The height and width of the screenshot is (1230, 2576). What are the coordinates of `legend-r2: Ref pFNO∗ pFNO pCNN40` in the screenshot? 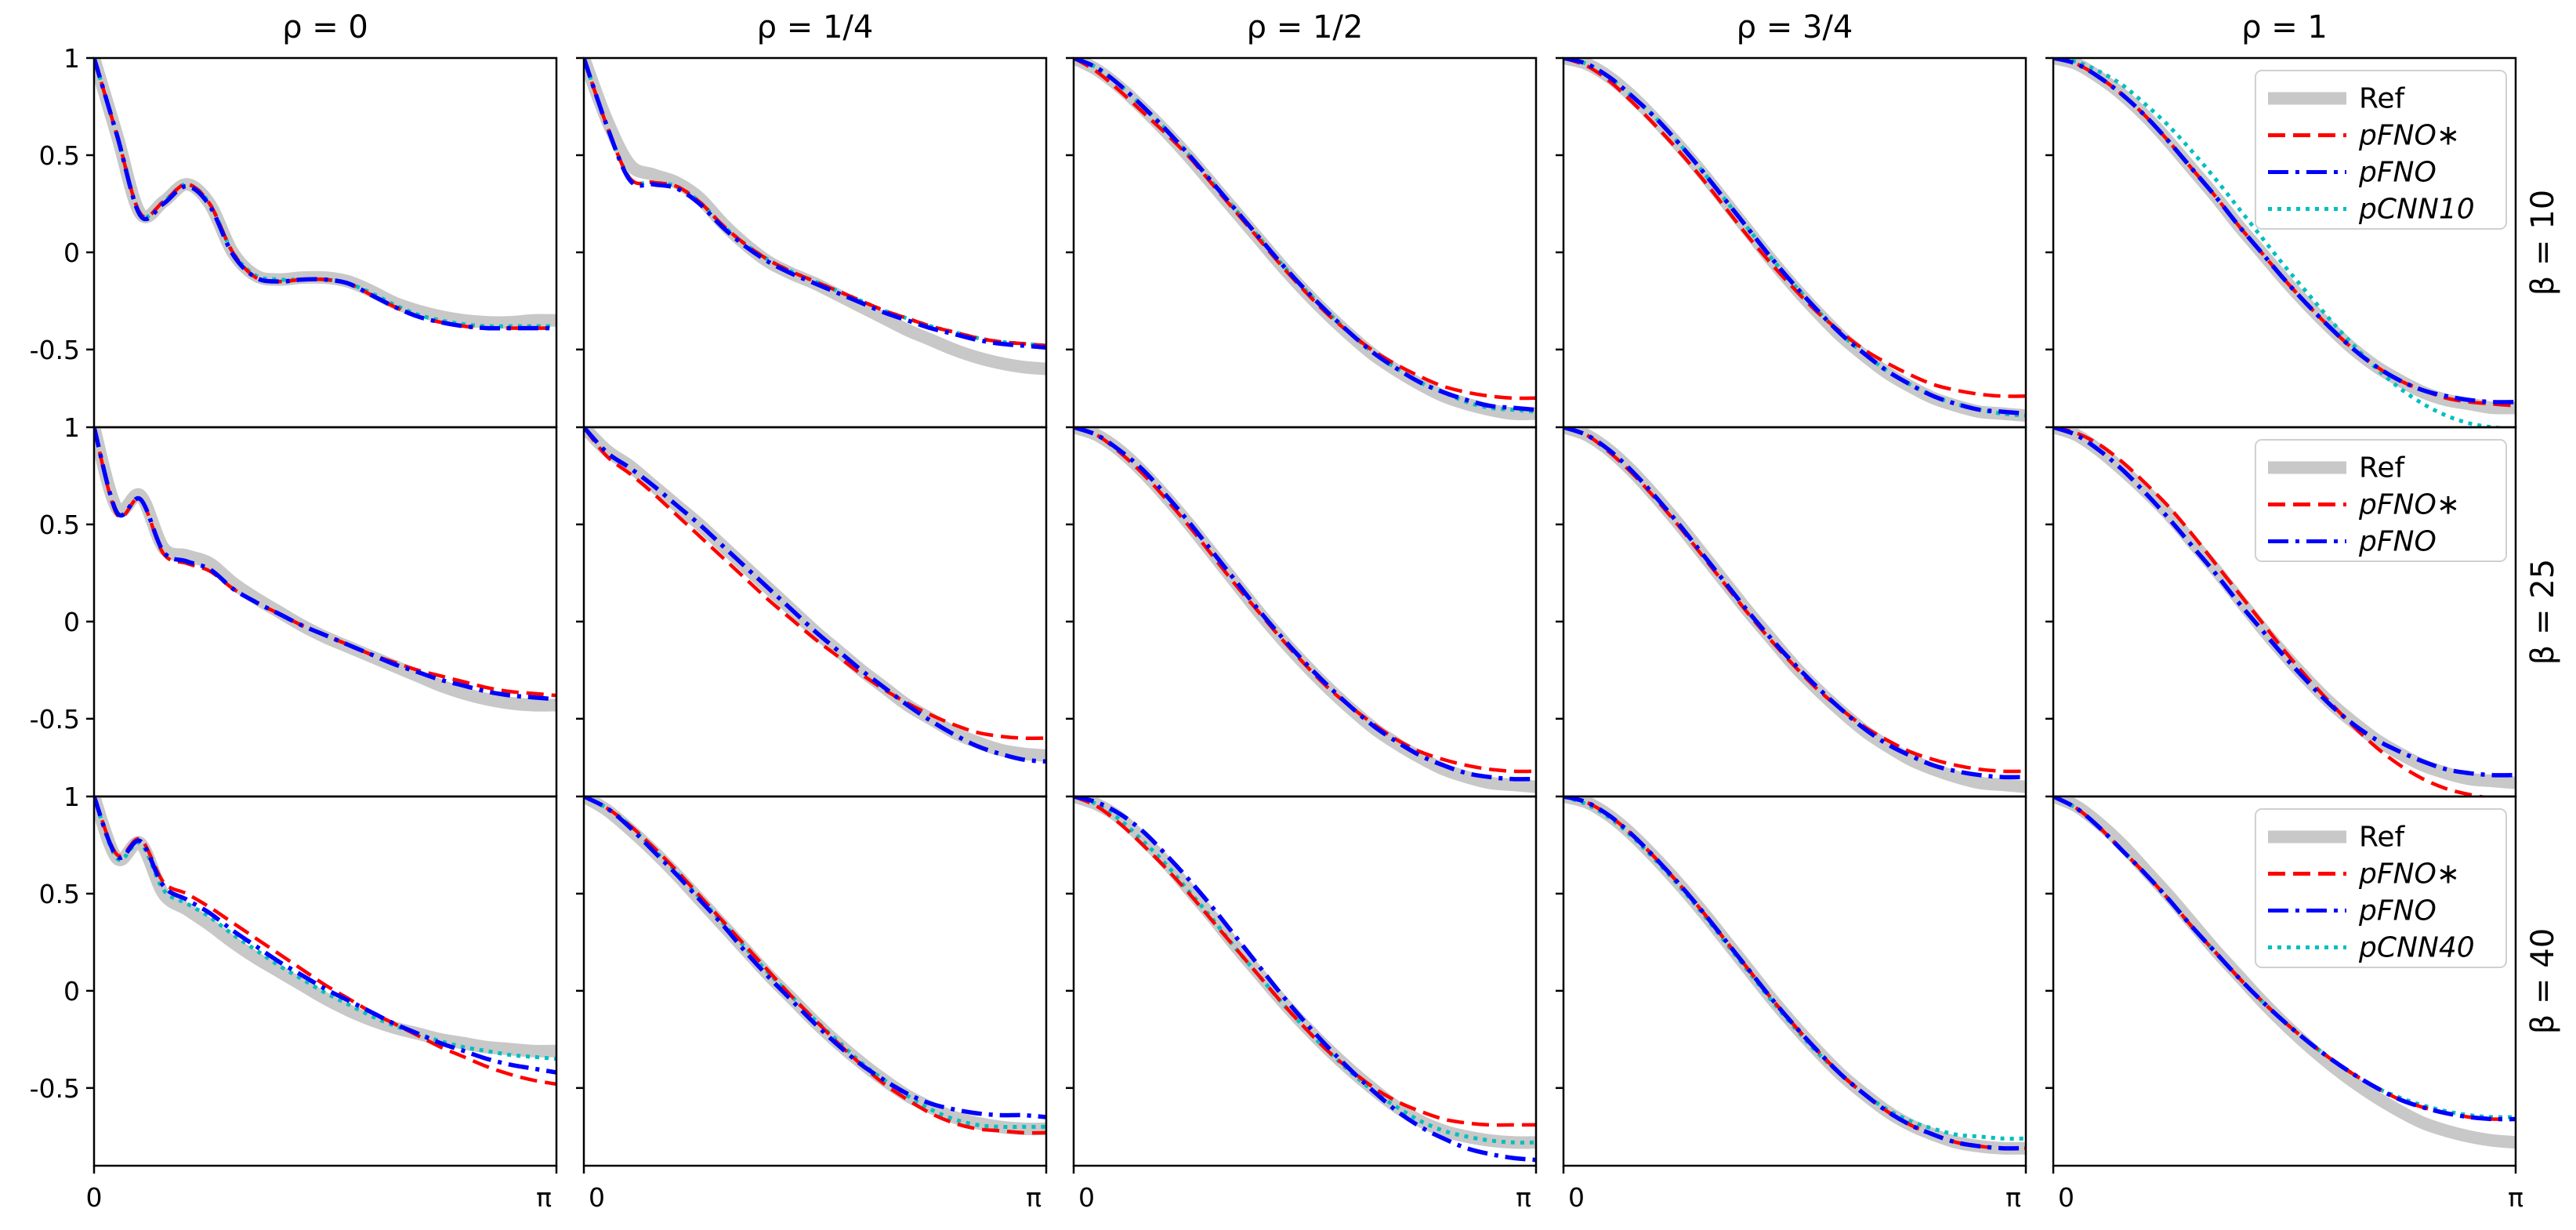 It's located at (2381, 888).